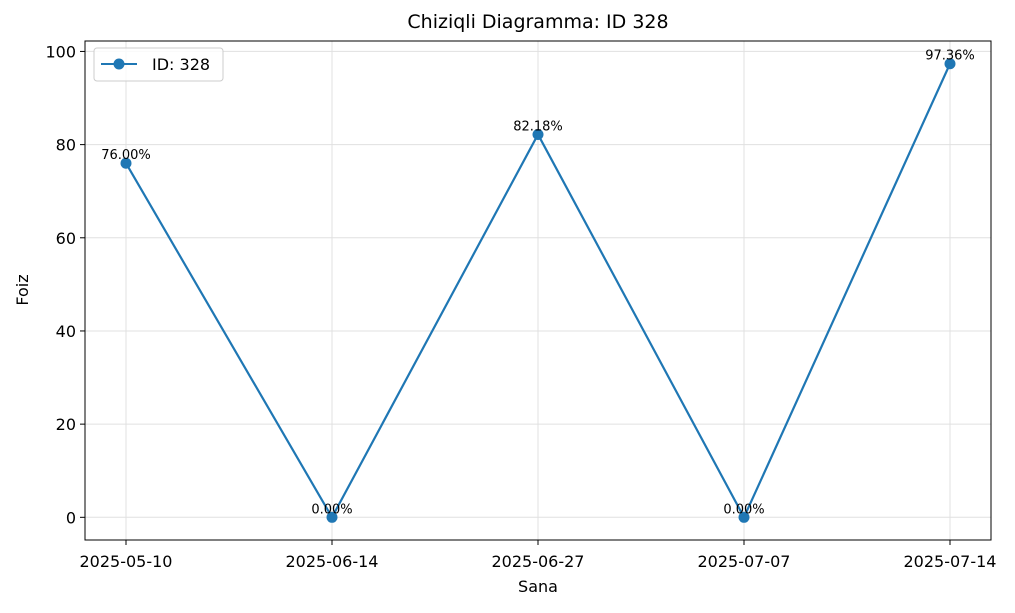 Image resolution: width=1015 pixels, height=613 pixels. What do you see at coordinates (538, 586) in the screenshot?
I see `x-axis-label: Sana` at bounding box center [538, 586].